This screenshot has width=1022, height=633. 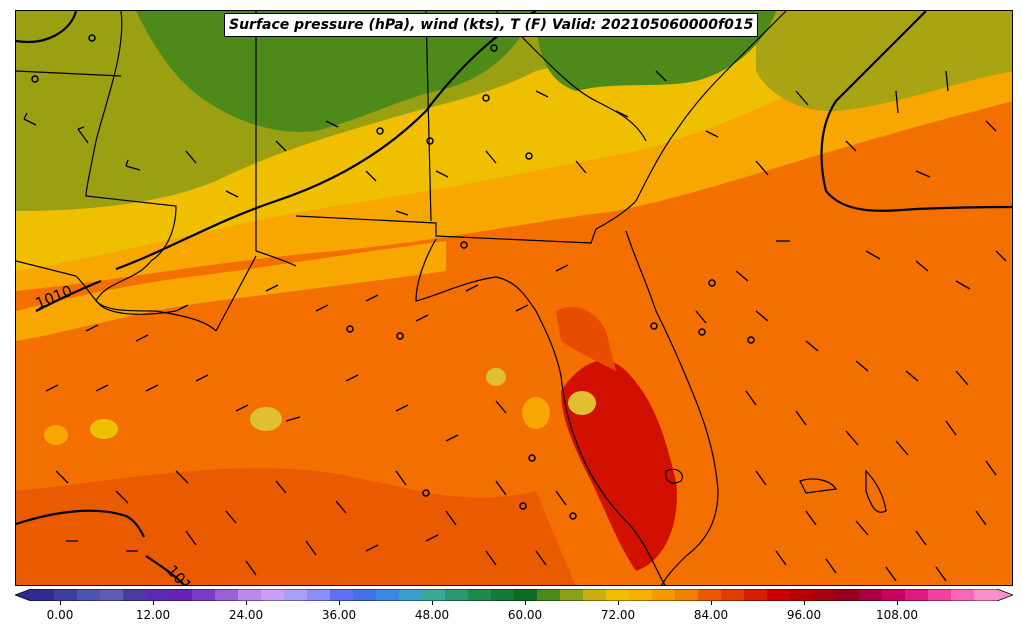 I want to click on colorbar-tick-label: 0.00, so click(x=60, y=615).